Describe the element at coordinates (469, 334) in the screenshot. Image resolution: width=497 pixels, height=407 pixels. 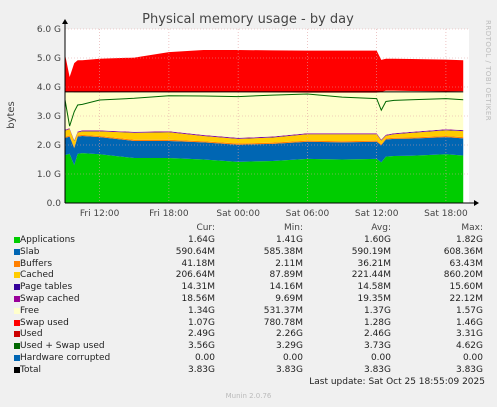
I see `legend-value-max: 3.31G` at that location.